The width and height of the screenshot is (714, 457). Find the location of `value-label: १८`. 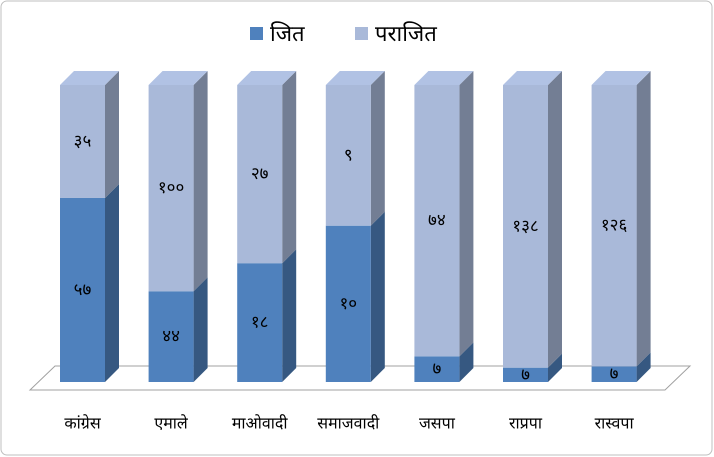

value-label: १८ is located at coordinates (260, 323).